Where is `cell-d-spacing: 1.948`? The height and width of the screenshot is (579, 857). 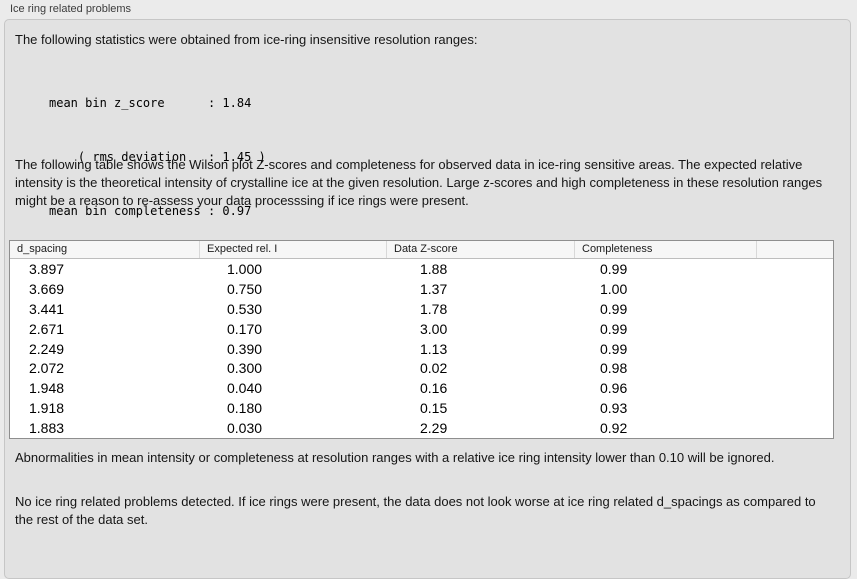 cell-d-spacing: 1.948 is located at coordinates (47, 388).